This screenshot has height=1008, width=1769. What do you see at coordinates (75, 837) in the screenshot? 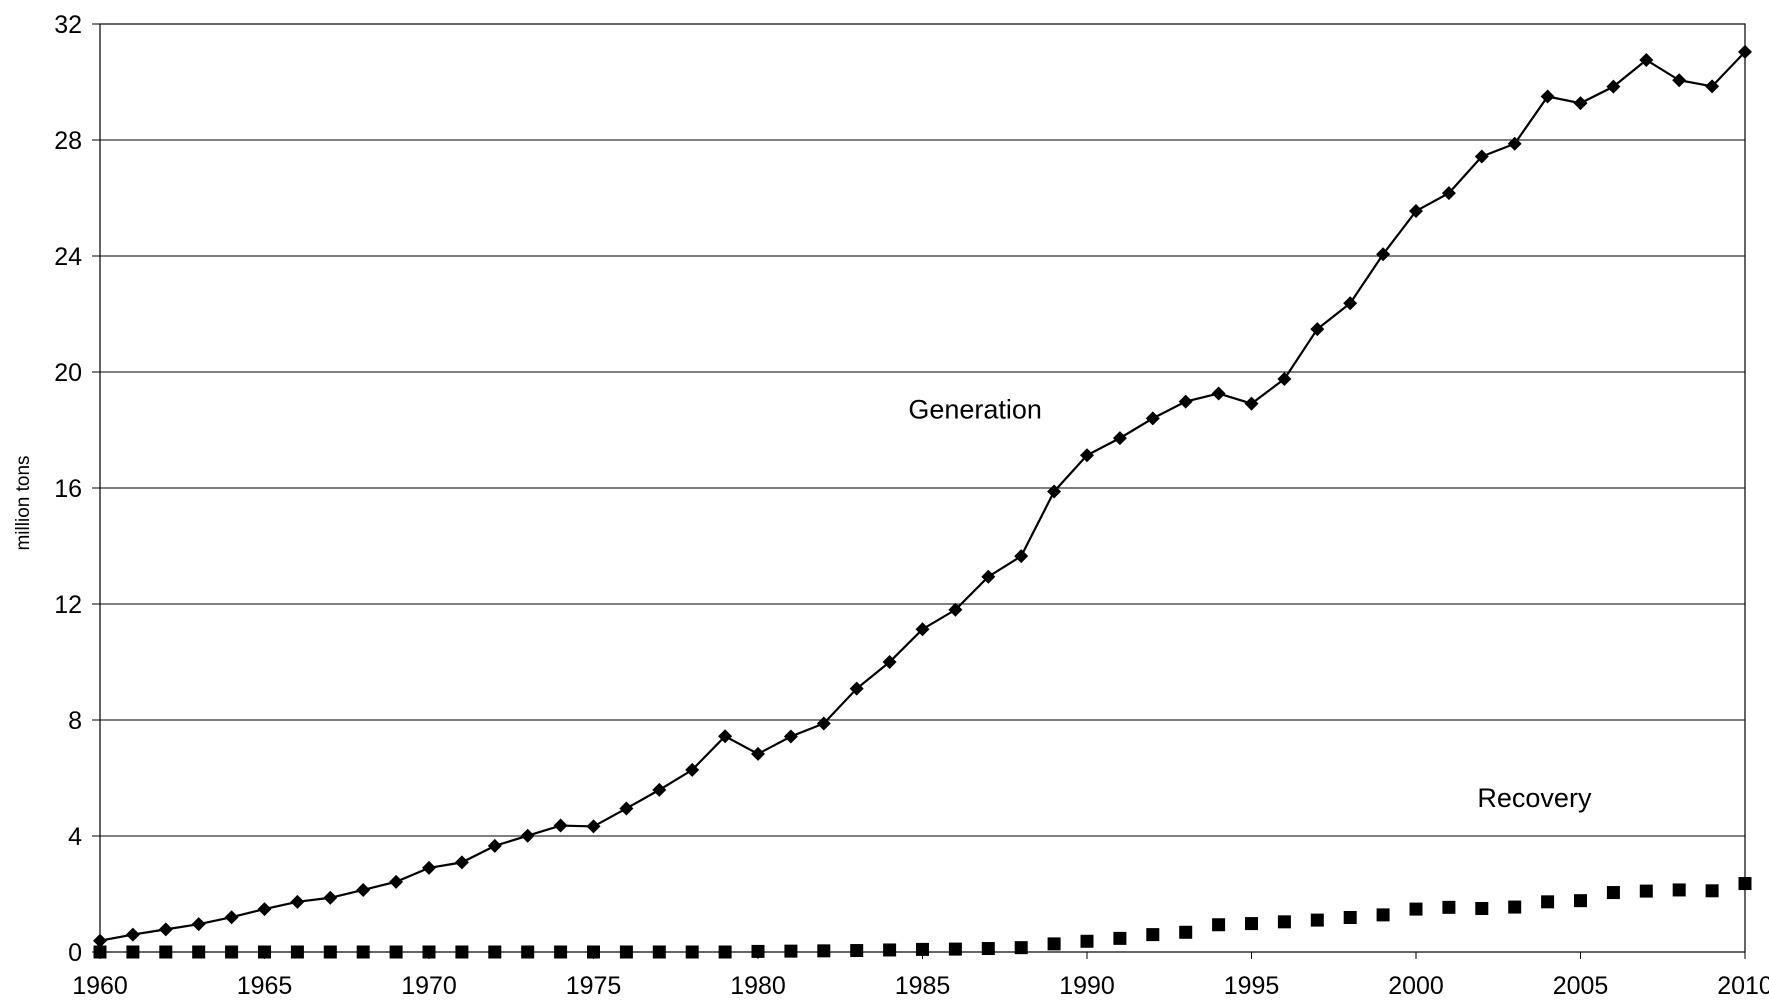
I see `y-tick-label: 4` at bounding box center [75, 837].